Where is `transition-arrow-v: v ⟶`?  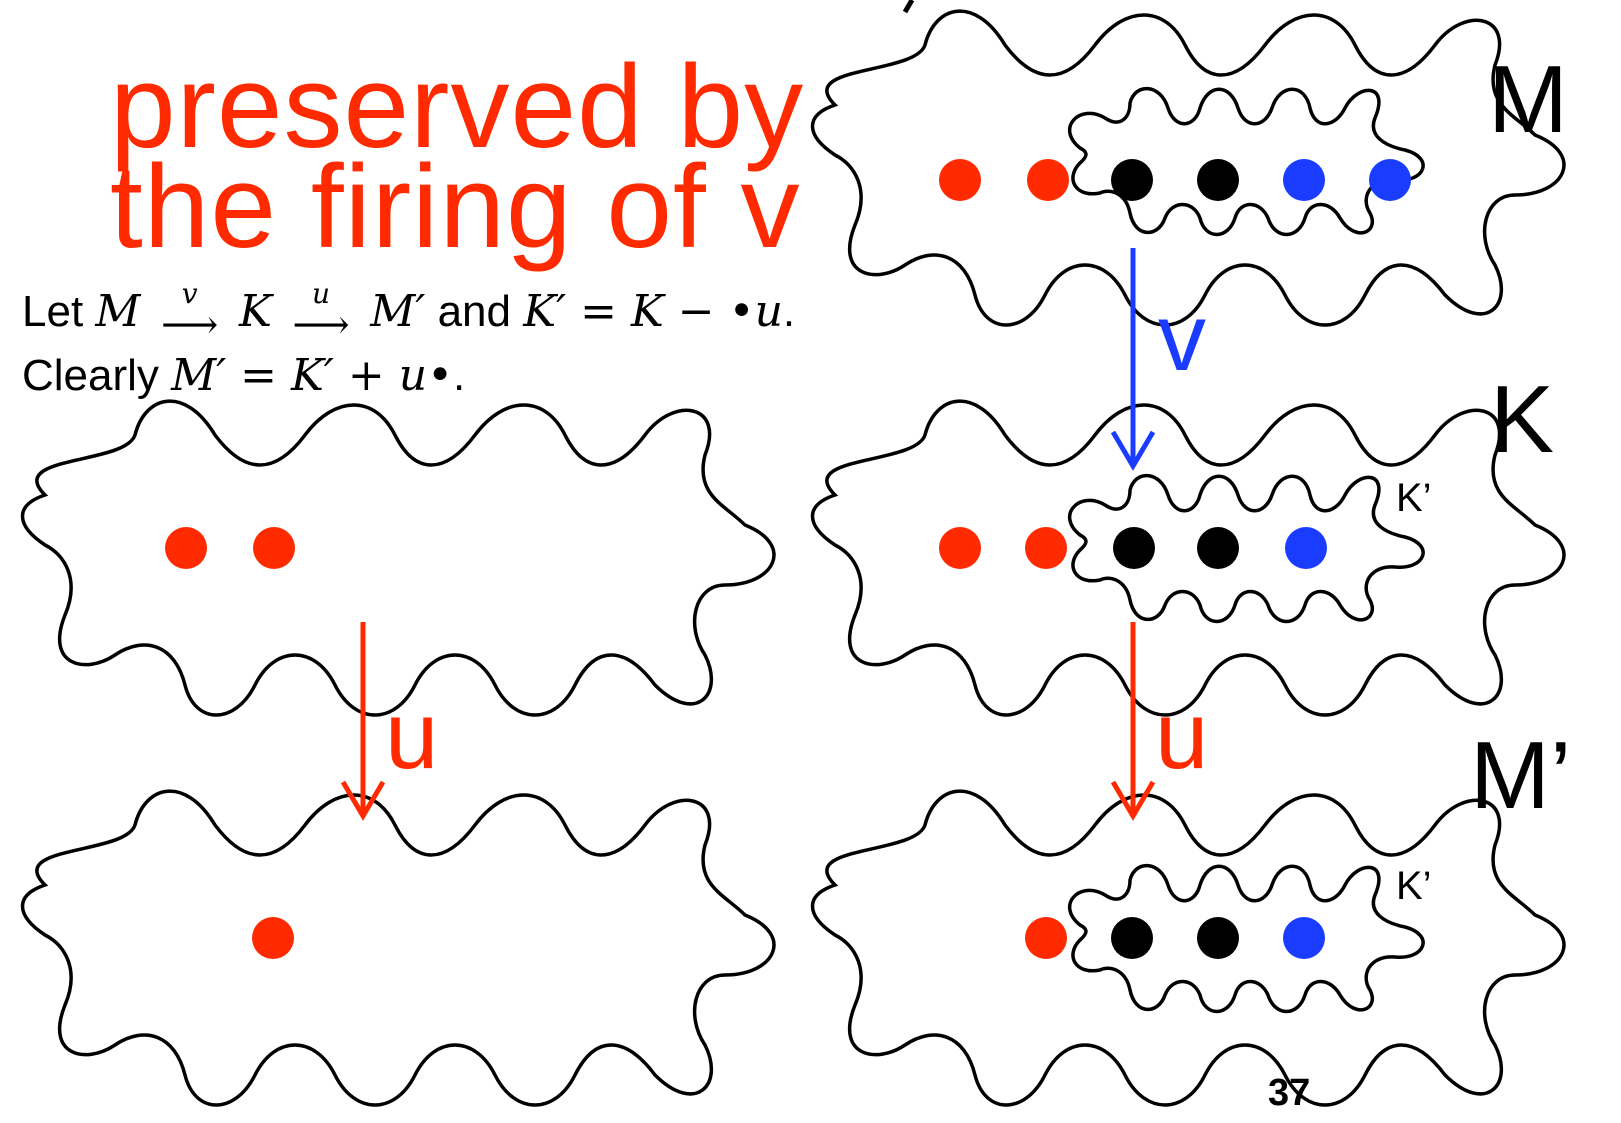 transition-arrow-v: v ⟶ is located at coordinates (190, 313).